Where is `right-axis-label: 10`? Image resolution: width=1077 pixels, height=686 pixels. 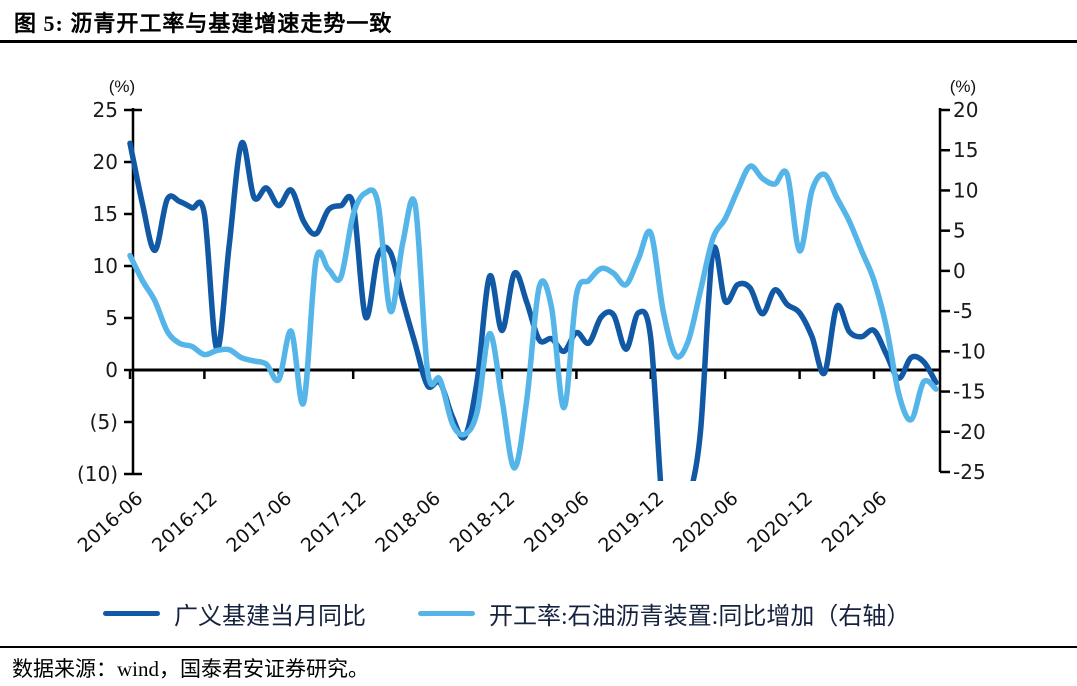
right-axis-label: 10 is located at coordinates (965, 190).